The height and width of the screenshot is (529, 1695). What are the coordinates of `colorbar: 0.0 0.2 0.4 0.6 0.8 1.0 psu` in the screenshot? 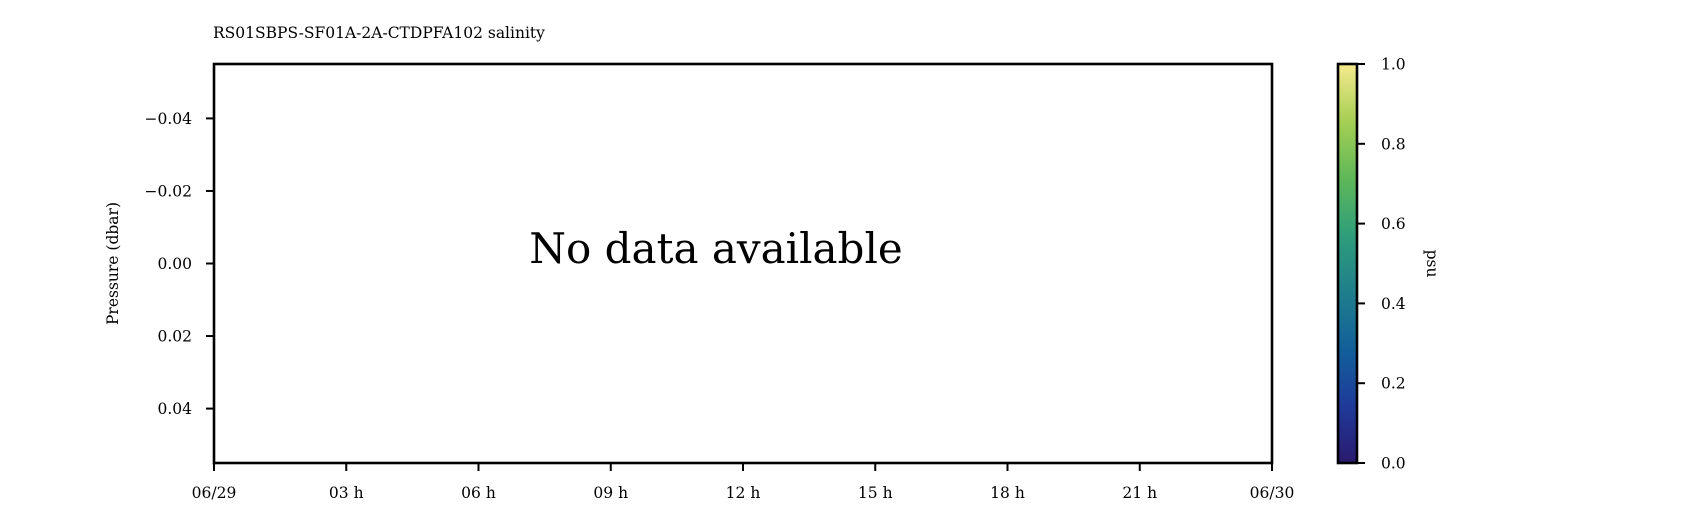 It's located at (1388, 264).